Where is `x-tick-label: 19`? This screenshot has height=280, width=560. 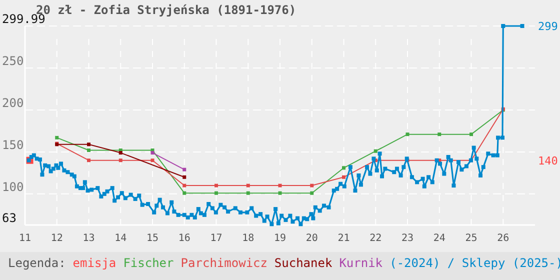
x-tick-label: 19 is located at coordinates (280, 238).